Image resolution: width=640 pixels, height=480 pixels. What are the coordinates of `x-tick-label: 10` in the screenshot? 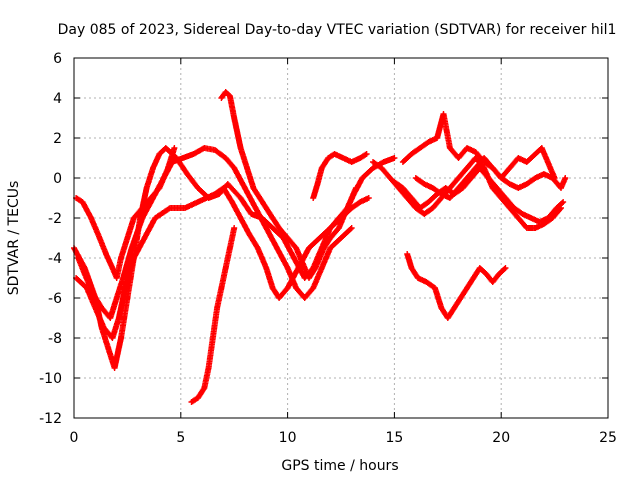 It's located at (288, 438).